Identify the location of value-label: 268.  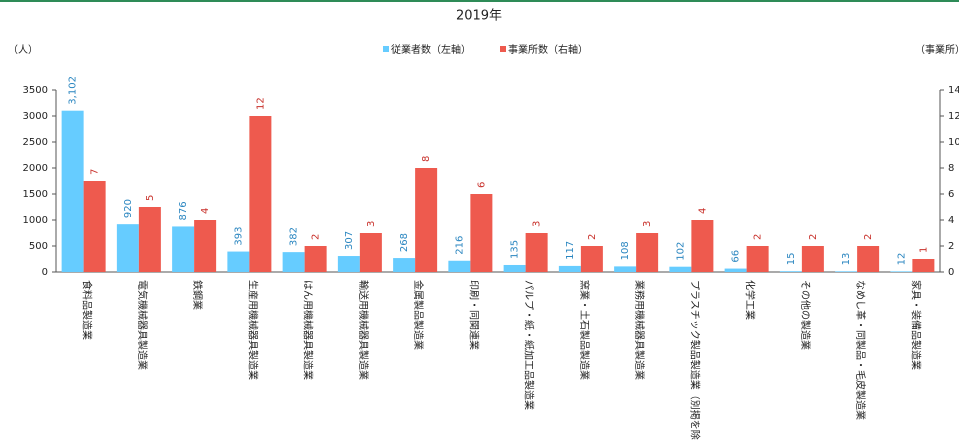
(404, 242).